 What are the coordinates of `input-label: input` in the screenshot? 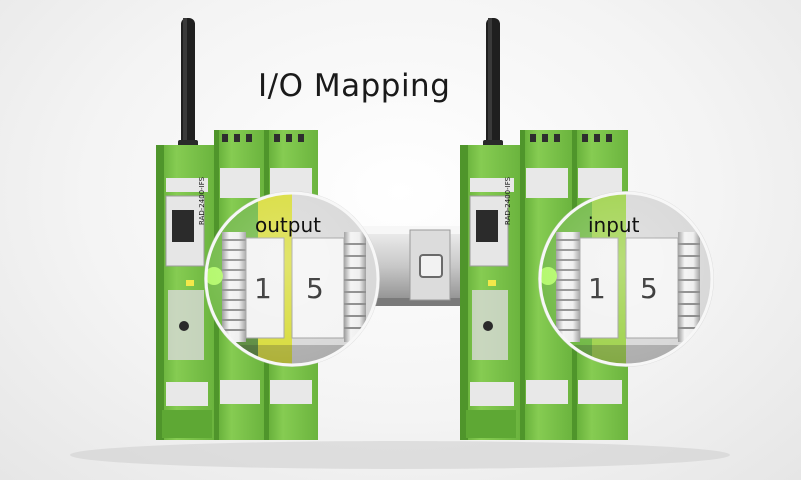 It's located at (614, 225).